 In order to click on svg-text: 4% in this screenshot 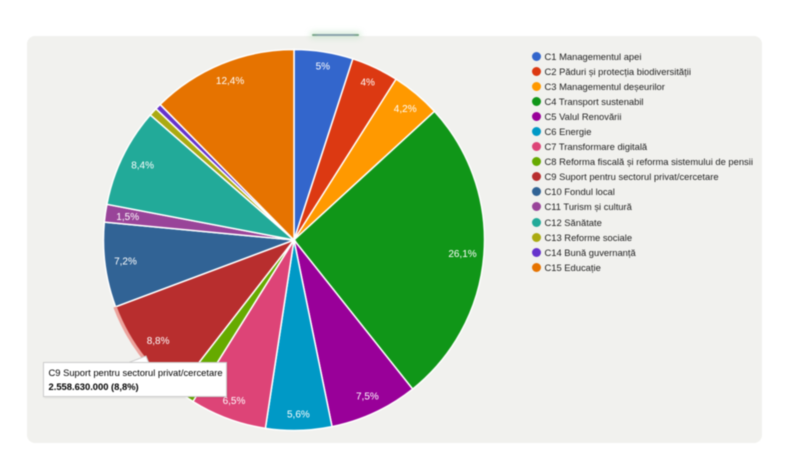, I will do `click(367, 83)`.